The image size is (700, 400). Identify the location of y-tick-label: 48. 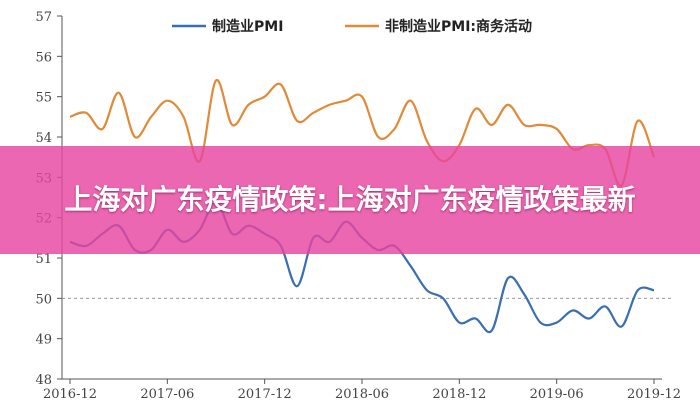
(43, 380).